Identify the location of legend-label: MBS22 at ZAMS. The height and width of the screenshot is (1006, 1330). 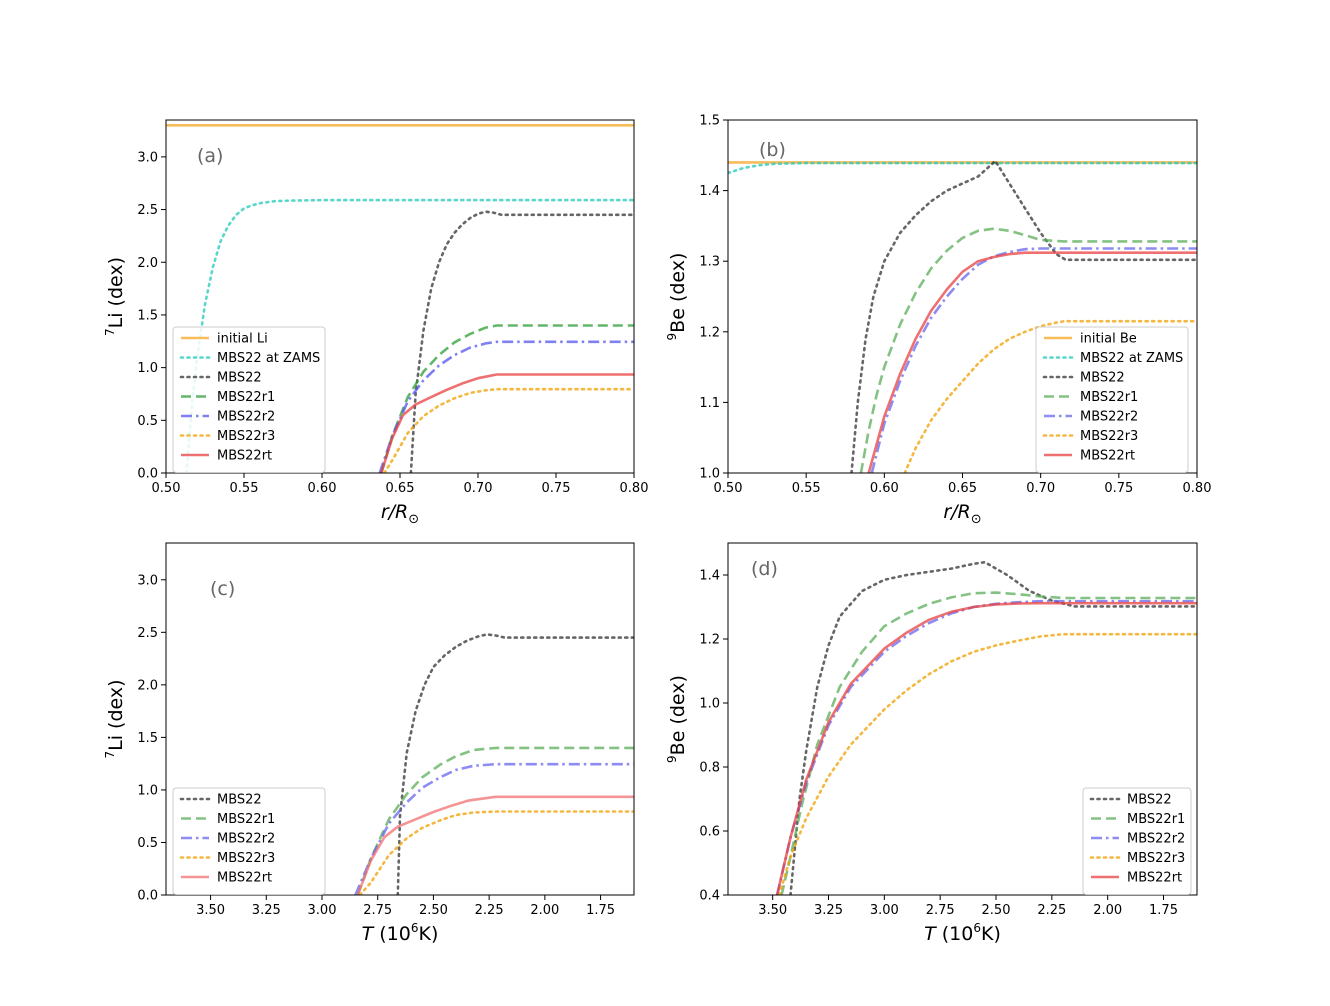
(1131, 358).